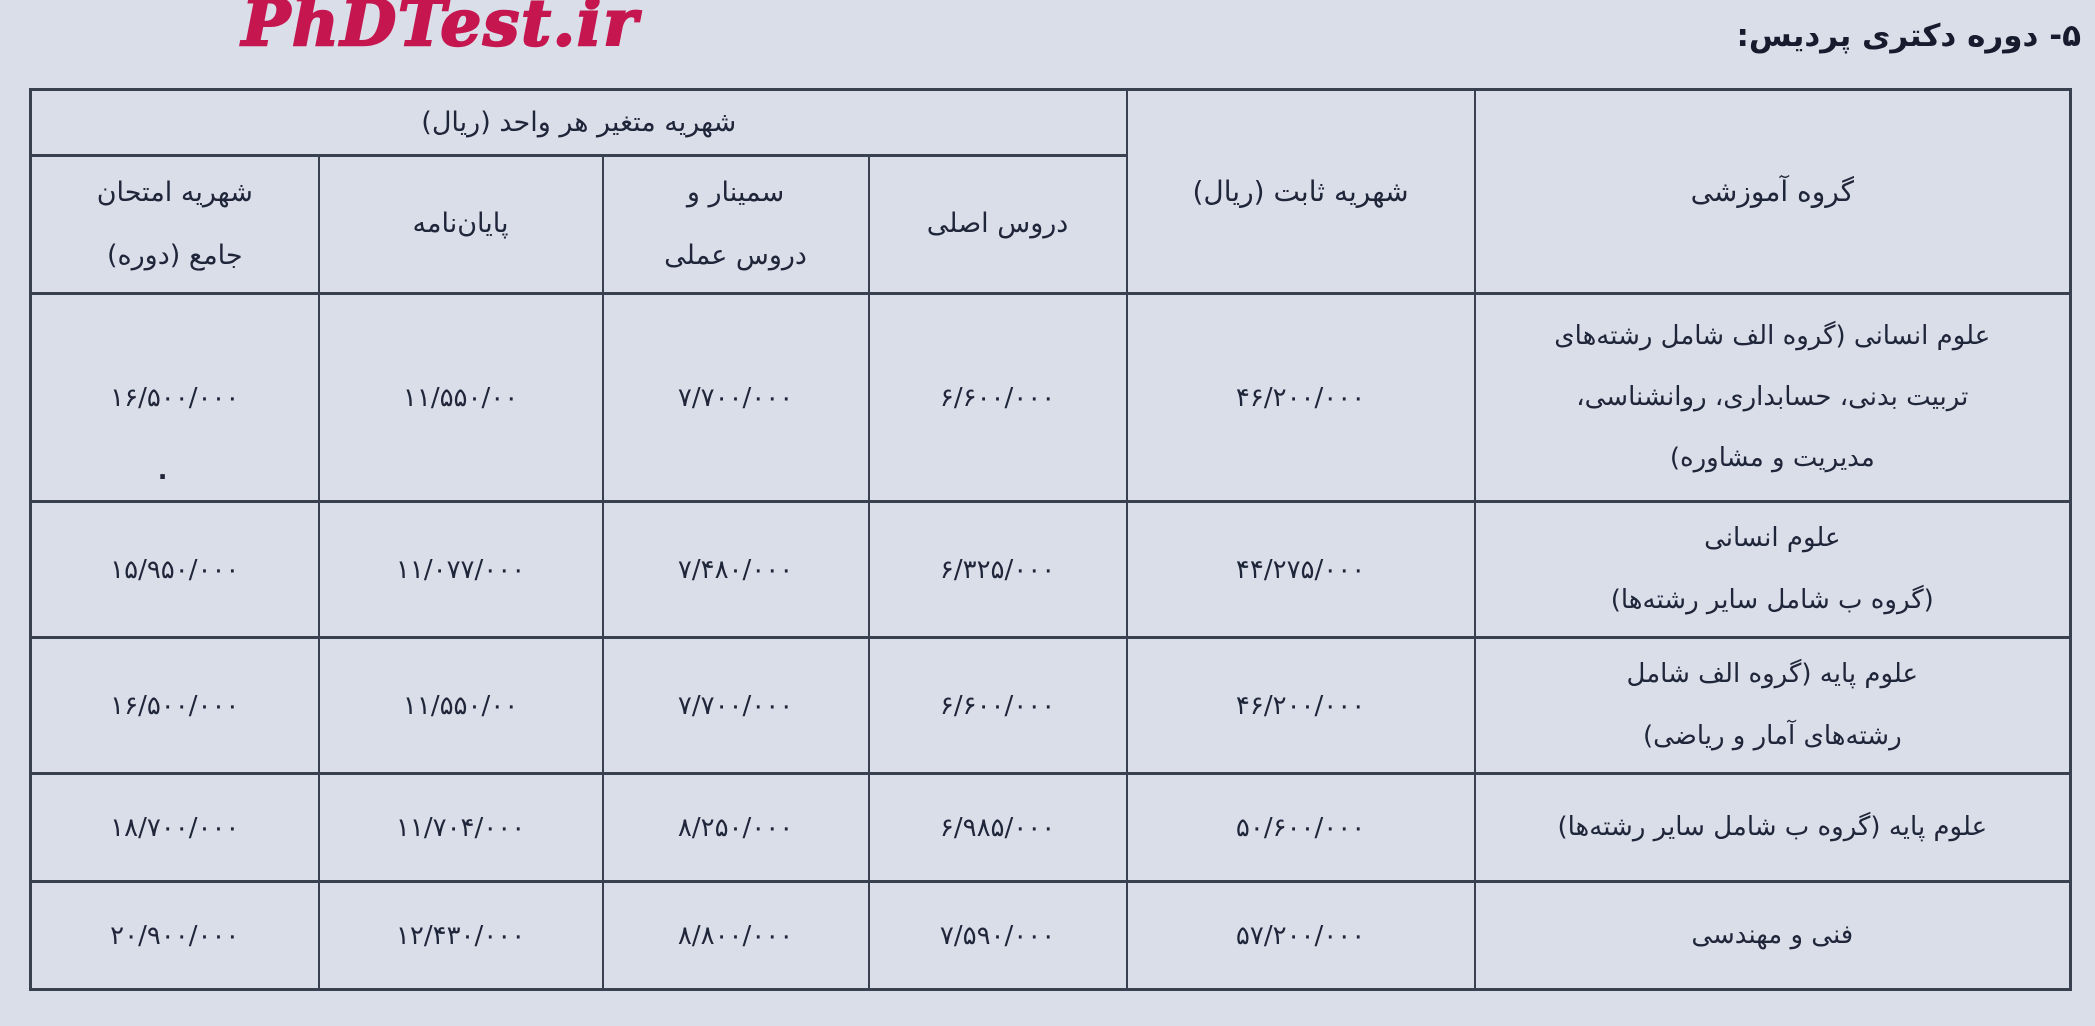 Image resolution: width=2095 pixels, height=1026 pixels. What do you see at coordinates (460, 827) in the screenshot?
I see `cell-thesis-fee: ۱۱/۷۰۴/۰۰۰` at bounding box center [460, 827].